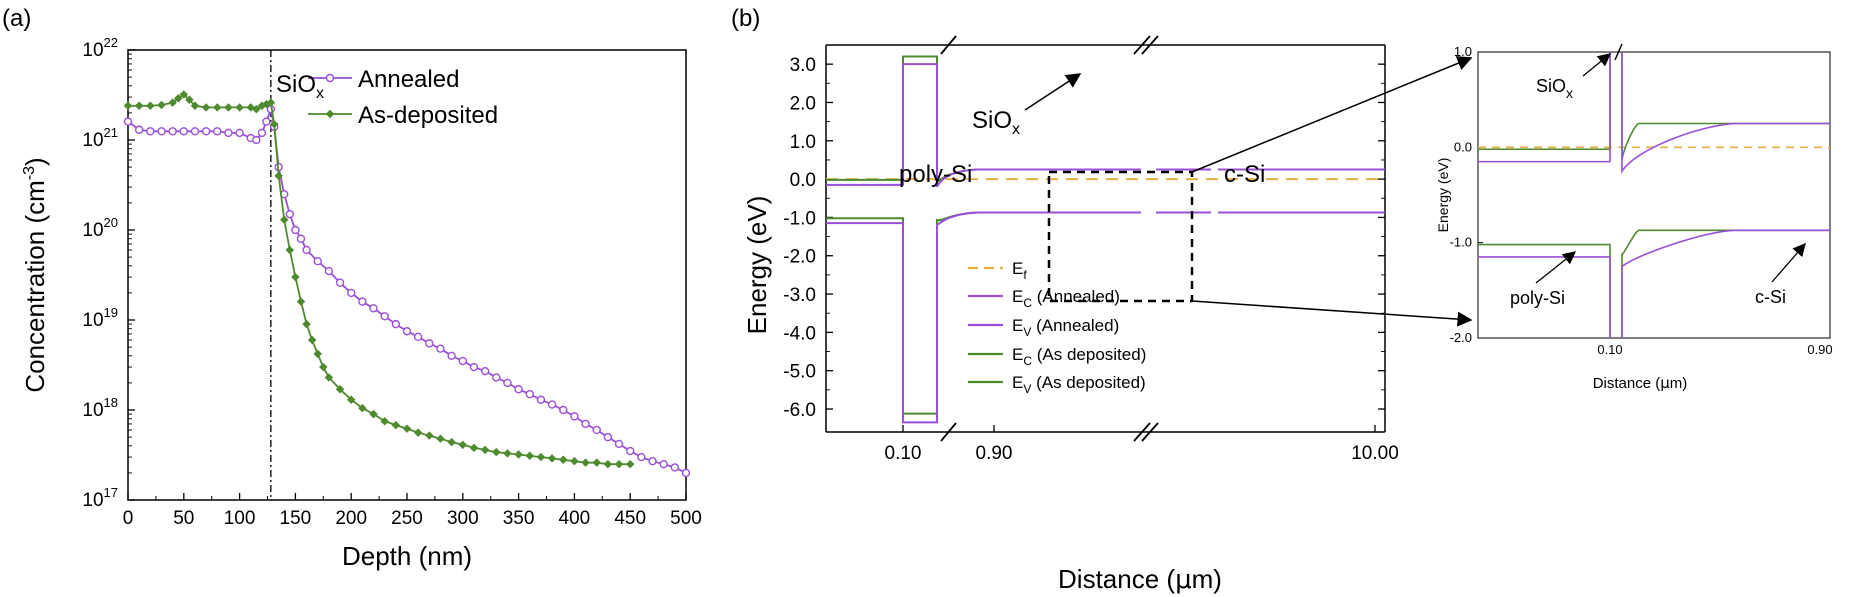 This screenshot has height=597, width=1851. I want to click on panel-label-a: (a), so click(16, 18).